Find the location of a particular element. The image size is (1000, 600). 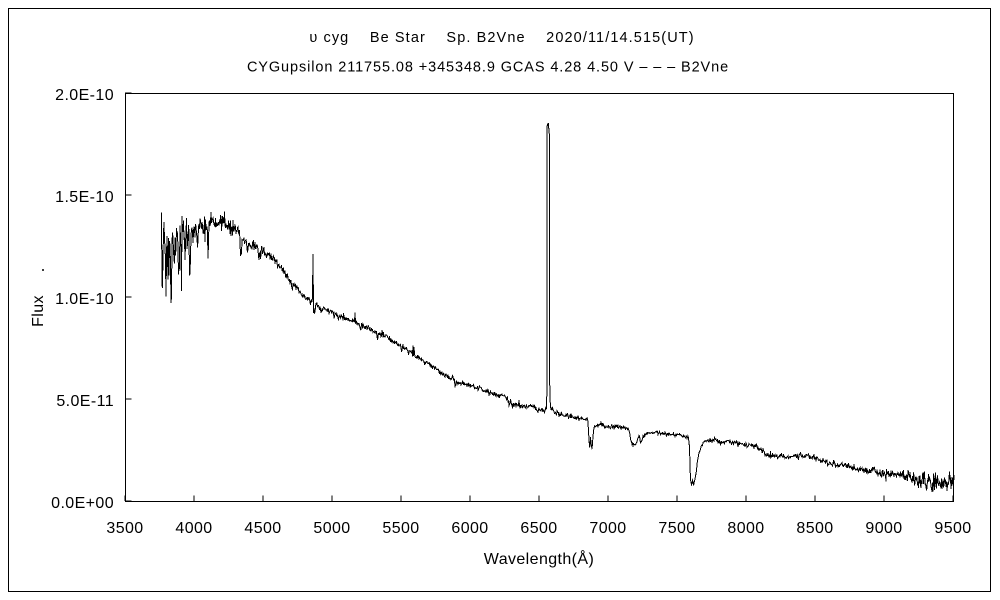

svg-text: 4000 is located at coordinates (193, 528).